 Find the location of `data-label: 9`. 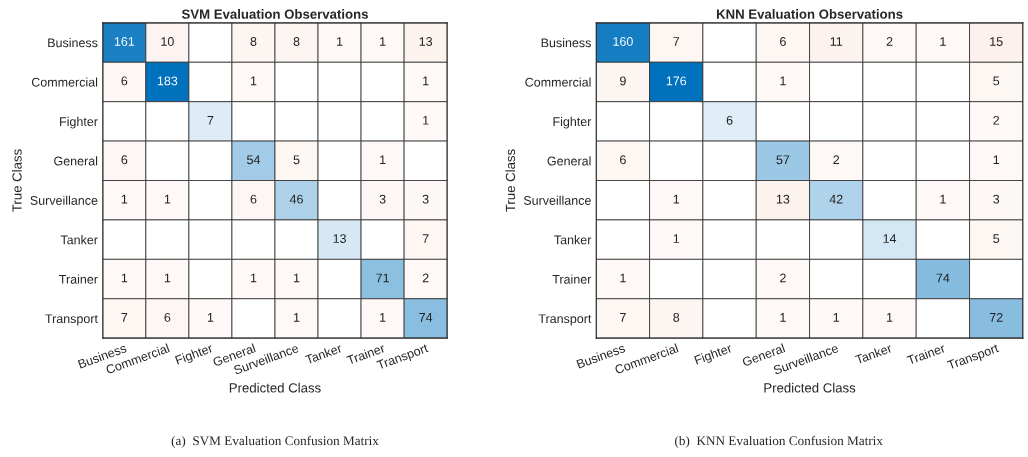

data-label: 9 is located at coordinates (623, 81).